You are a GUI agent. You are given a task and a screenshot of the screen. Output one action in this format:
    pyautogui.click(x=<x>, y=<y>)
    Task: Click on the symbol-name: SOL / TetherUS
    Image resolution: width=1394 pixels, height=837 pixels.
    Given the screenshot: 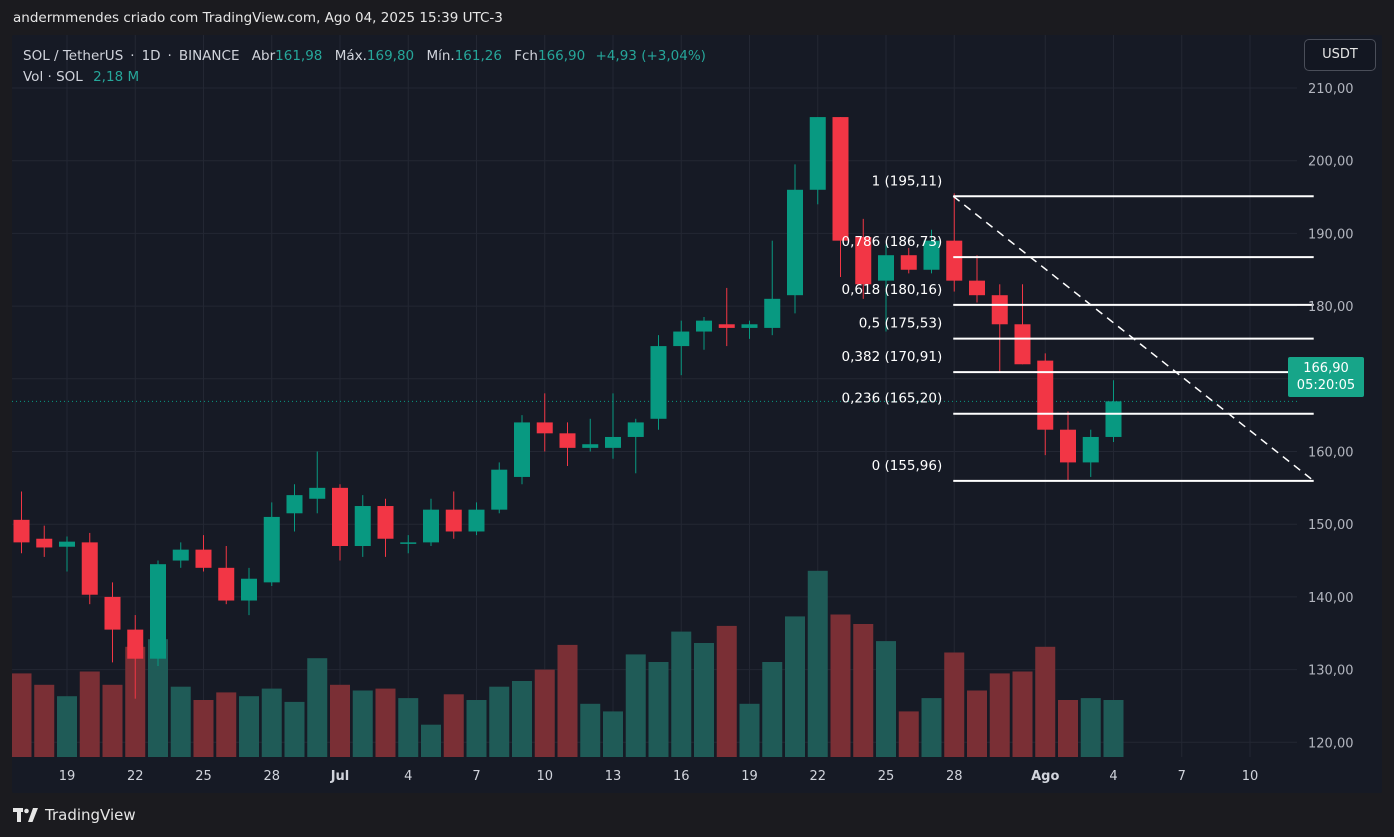 What is the action you would take?
    pyautogui.click(x=73, y=56)
    